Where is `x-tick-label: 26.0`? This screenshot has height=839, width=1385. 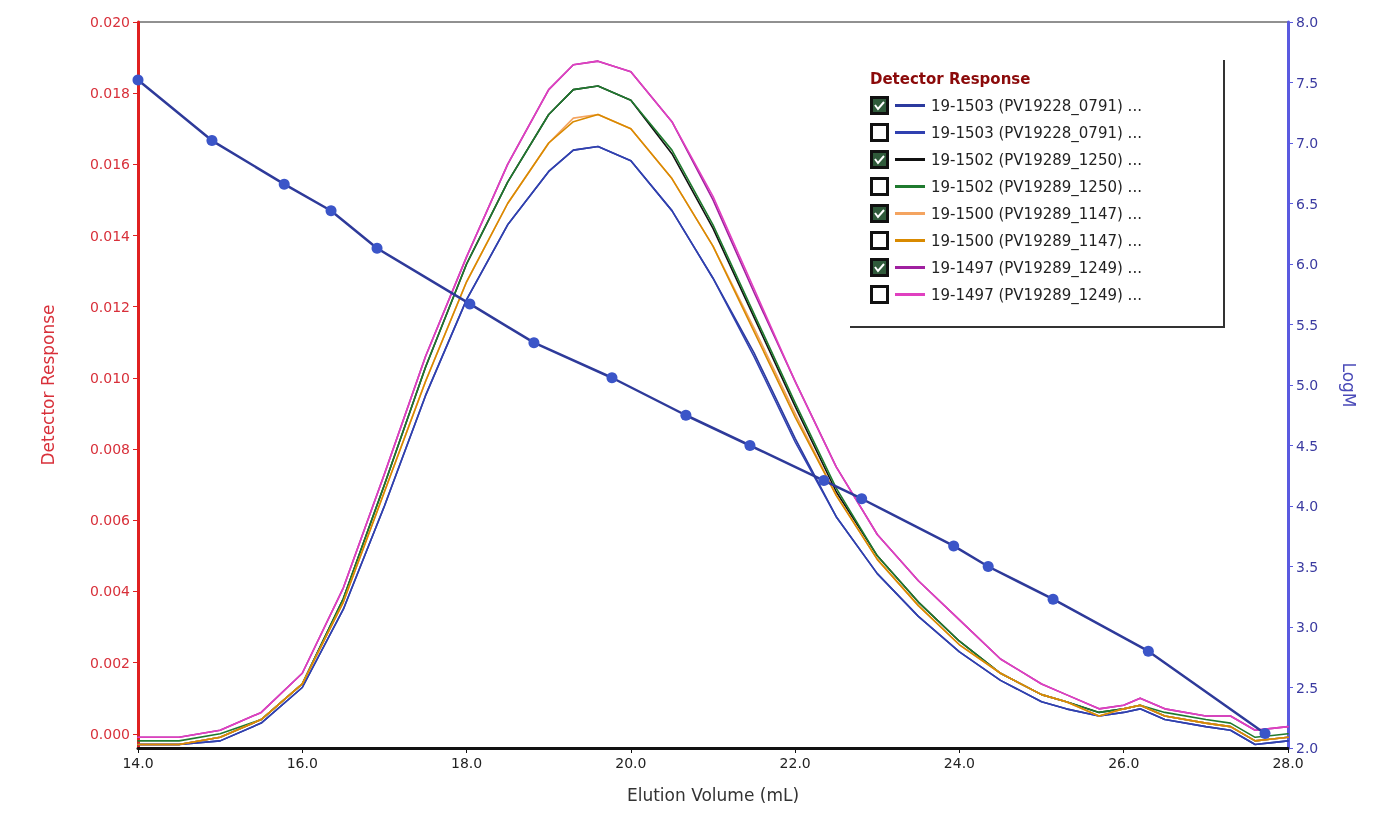
x-tick-label: 26.0 is located at coordinates (1124, 763).